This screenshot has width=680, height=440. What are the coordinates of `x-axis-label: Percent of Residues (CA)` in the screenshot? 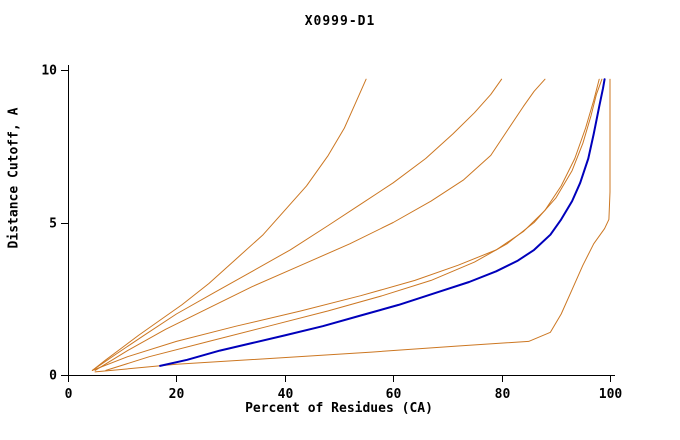 It's located at (339, 408).